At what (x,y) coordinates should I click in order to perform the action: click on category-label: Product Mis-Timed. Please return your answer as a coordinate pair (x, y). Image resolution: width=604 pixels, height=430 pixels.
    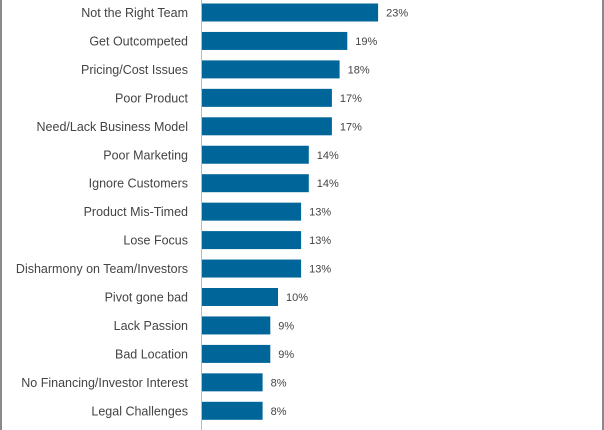
    Looking at the image, I should click on (136, 212).